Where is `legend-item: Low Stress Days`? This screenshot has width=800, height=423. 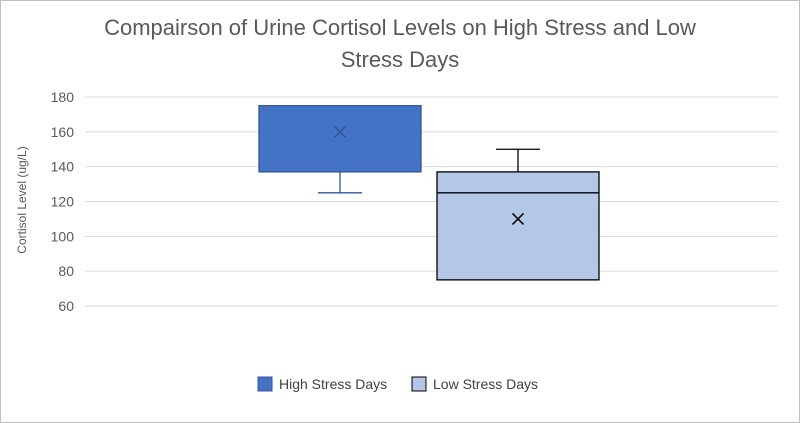 legend-item: Low Stress Days is located at coordinates (474, 384).